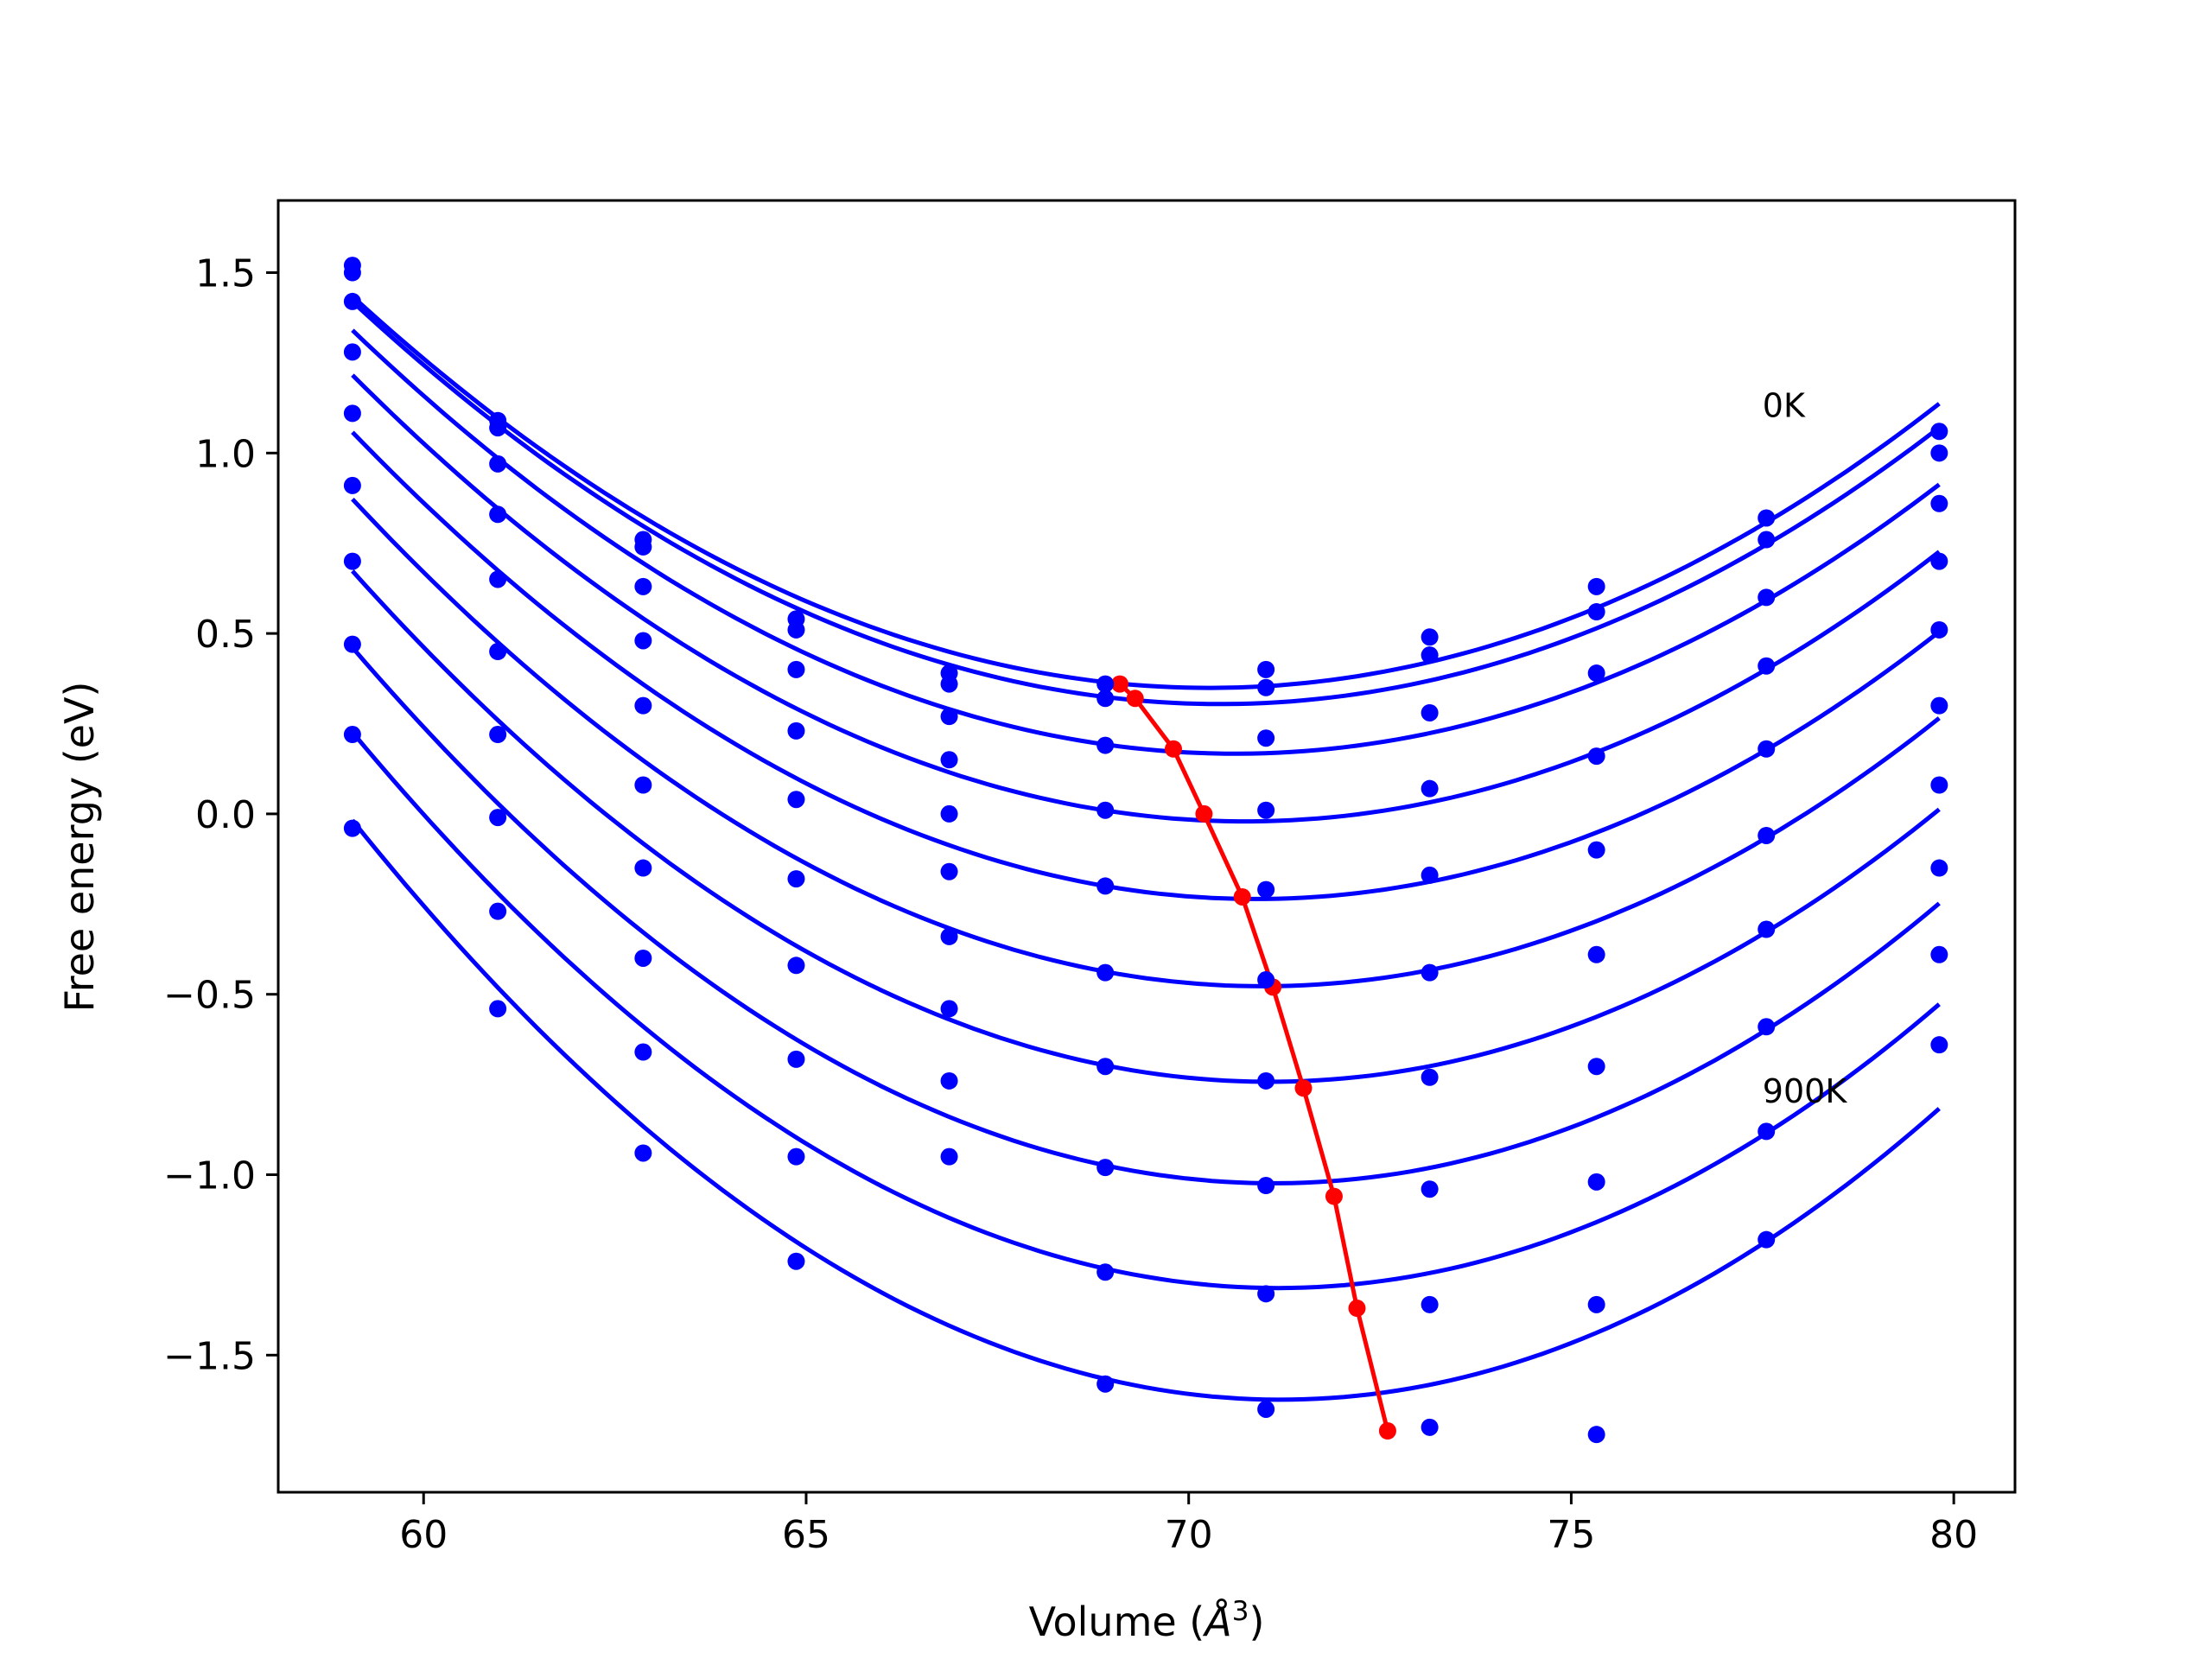 This screenshot has width=2212, height=1659. I want to click on x-tick-label: 70, so click(1189, 1535).